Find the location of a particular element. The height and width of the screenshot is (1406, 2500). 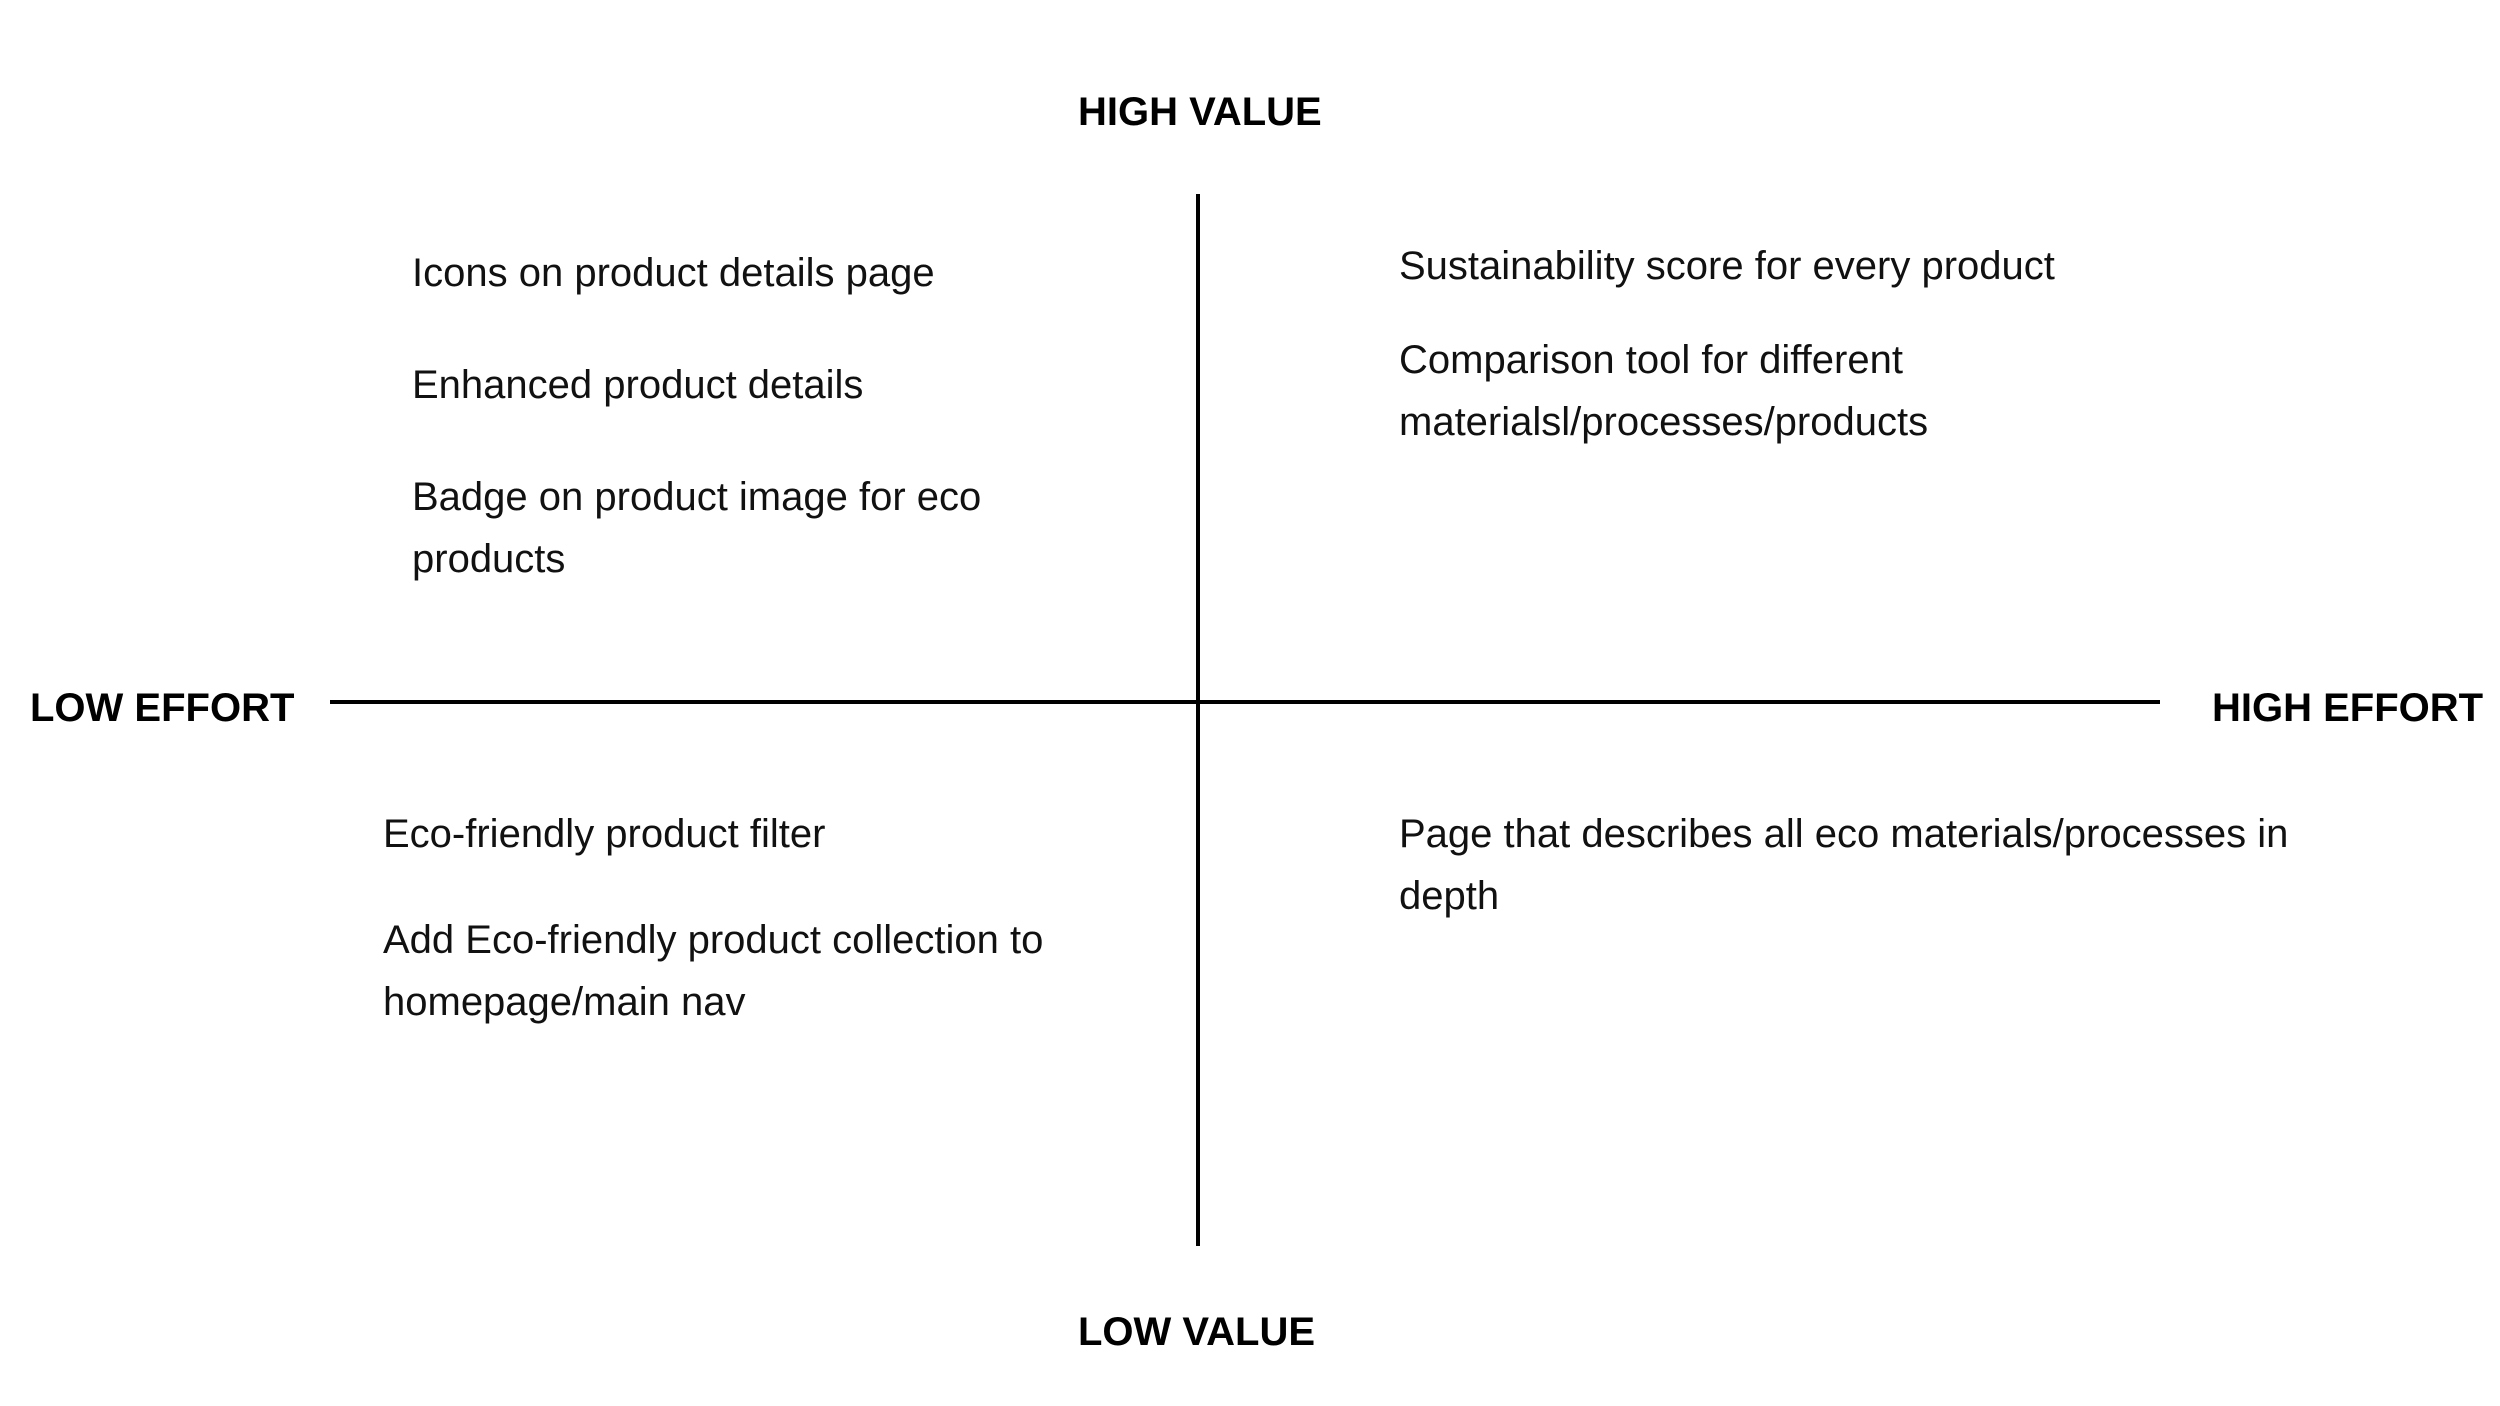

vertical-axis-line is located at coordinates (1198, 720).